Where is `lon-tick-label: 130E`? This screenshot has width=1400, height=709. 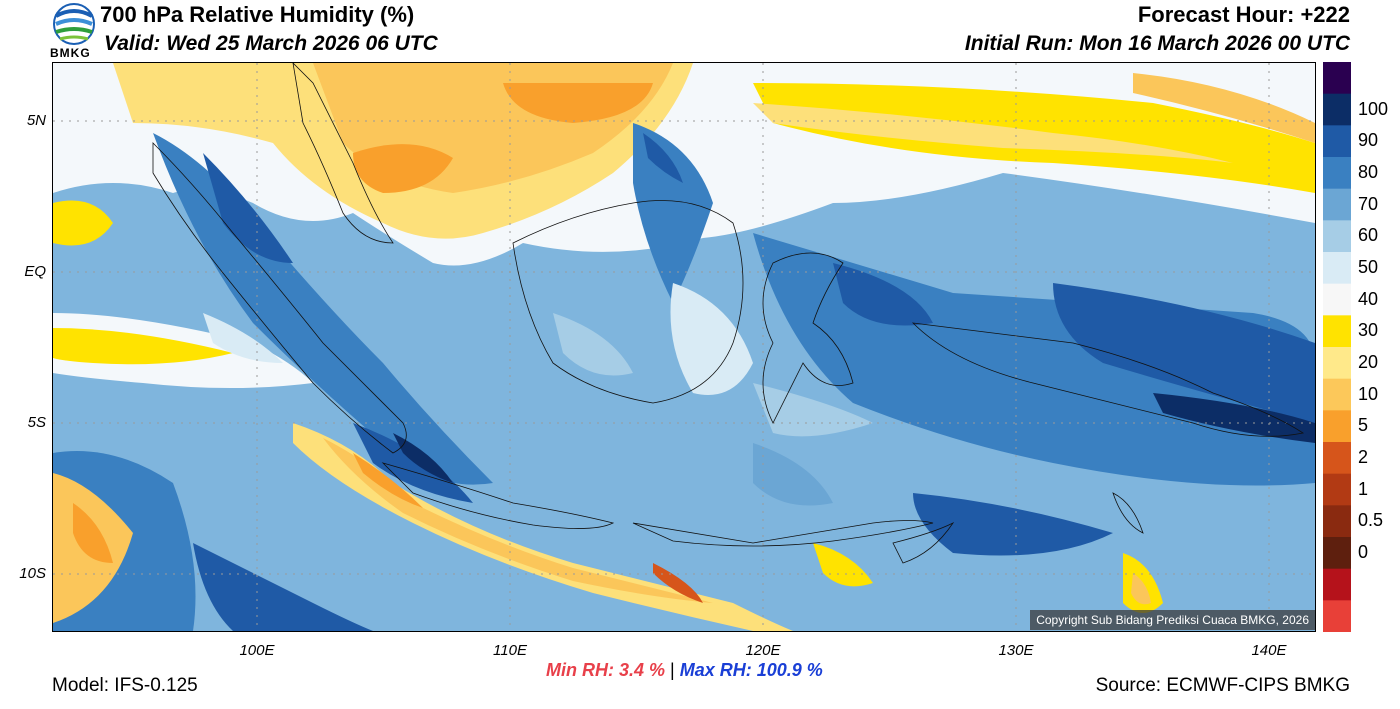 lon-tick-label: 130E is located at coordinates (1016, 650).